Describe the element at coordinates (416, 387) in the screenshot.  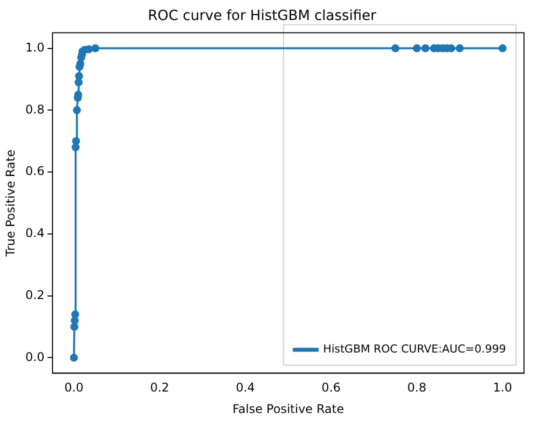
I see `x-tick-label: 0.8` at that location.